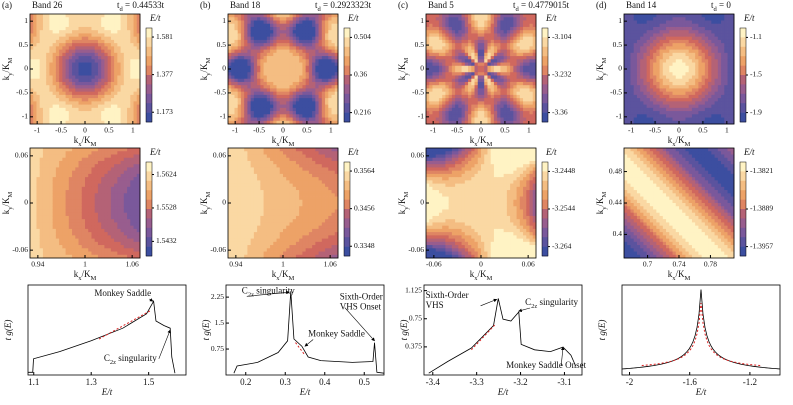 This screenshot has height=405, width=793. Describe the element at coordinates (224, 202) in the screenshot. I see `y-tick-label: 0` at that location.